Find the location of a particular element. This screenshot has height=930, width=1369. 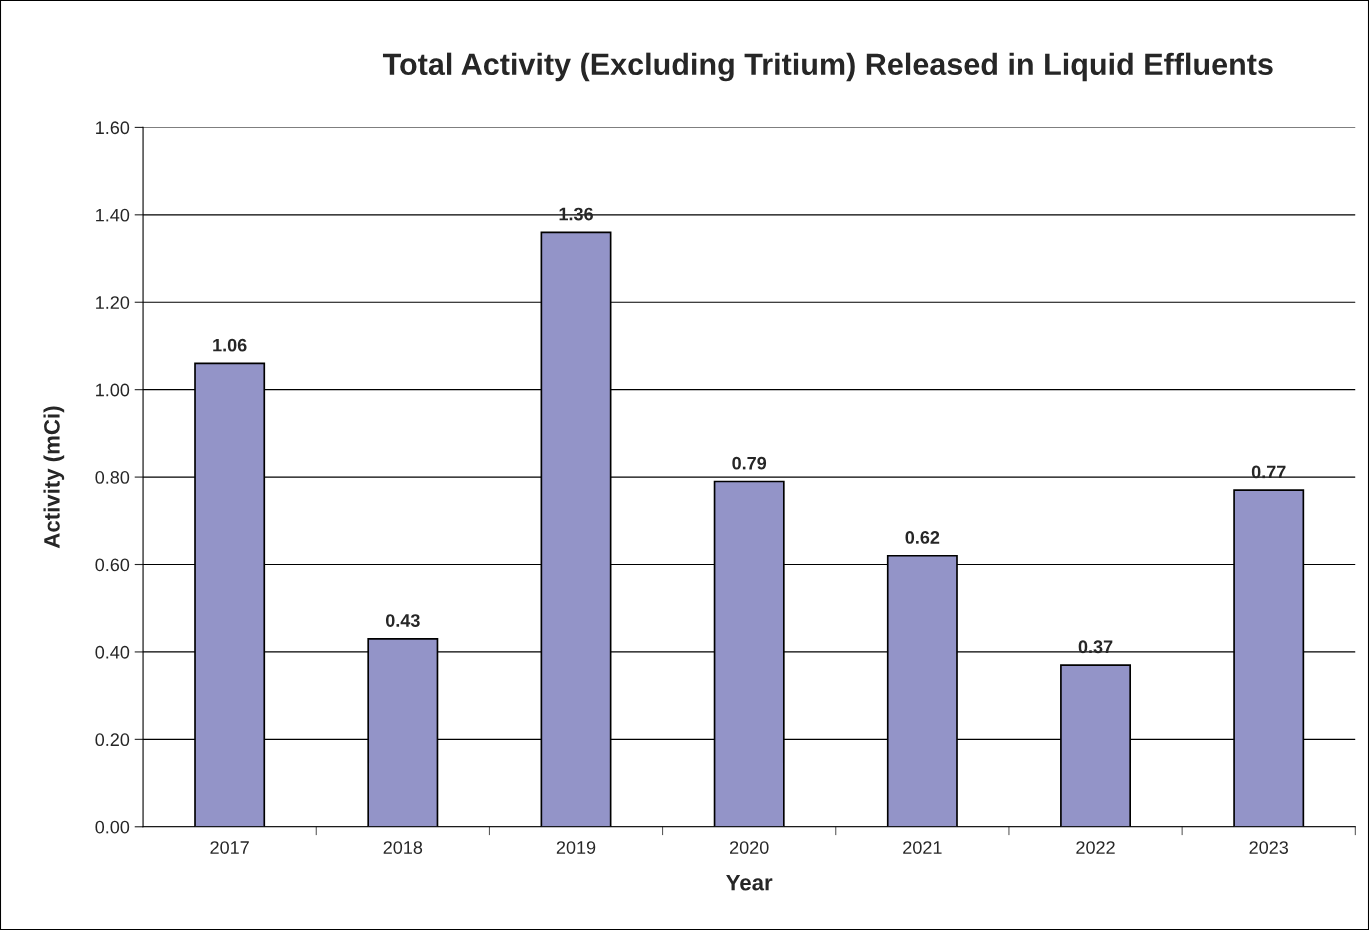

data-label: 1.06 is located at coordinates (230, 345).